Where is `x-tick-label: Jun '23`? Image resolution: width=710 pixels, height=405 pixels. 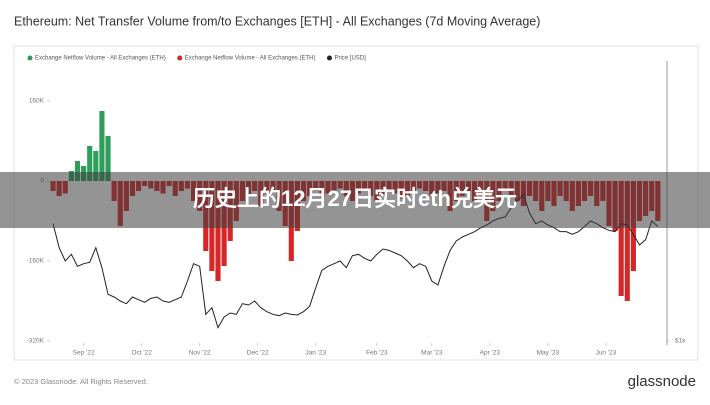 x-tick-label: Jun '23 is located at coordinates (606, 353).